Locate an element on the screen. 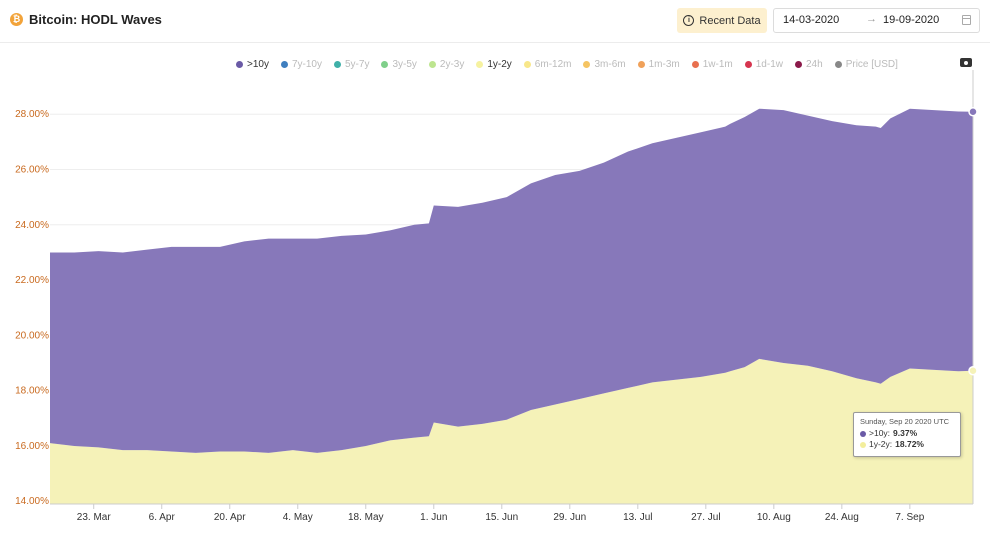 The height and width of the screenshot is (533, 990). y-tick-label: 18.00% is located at coordinates (32, 391).